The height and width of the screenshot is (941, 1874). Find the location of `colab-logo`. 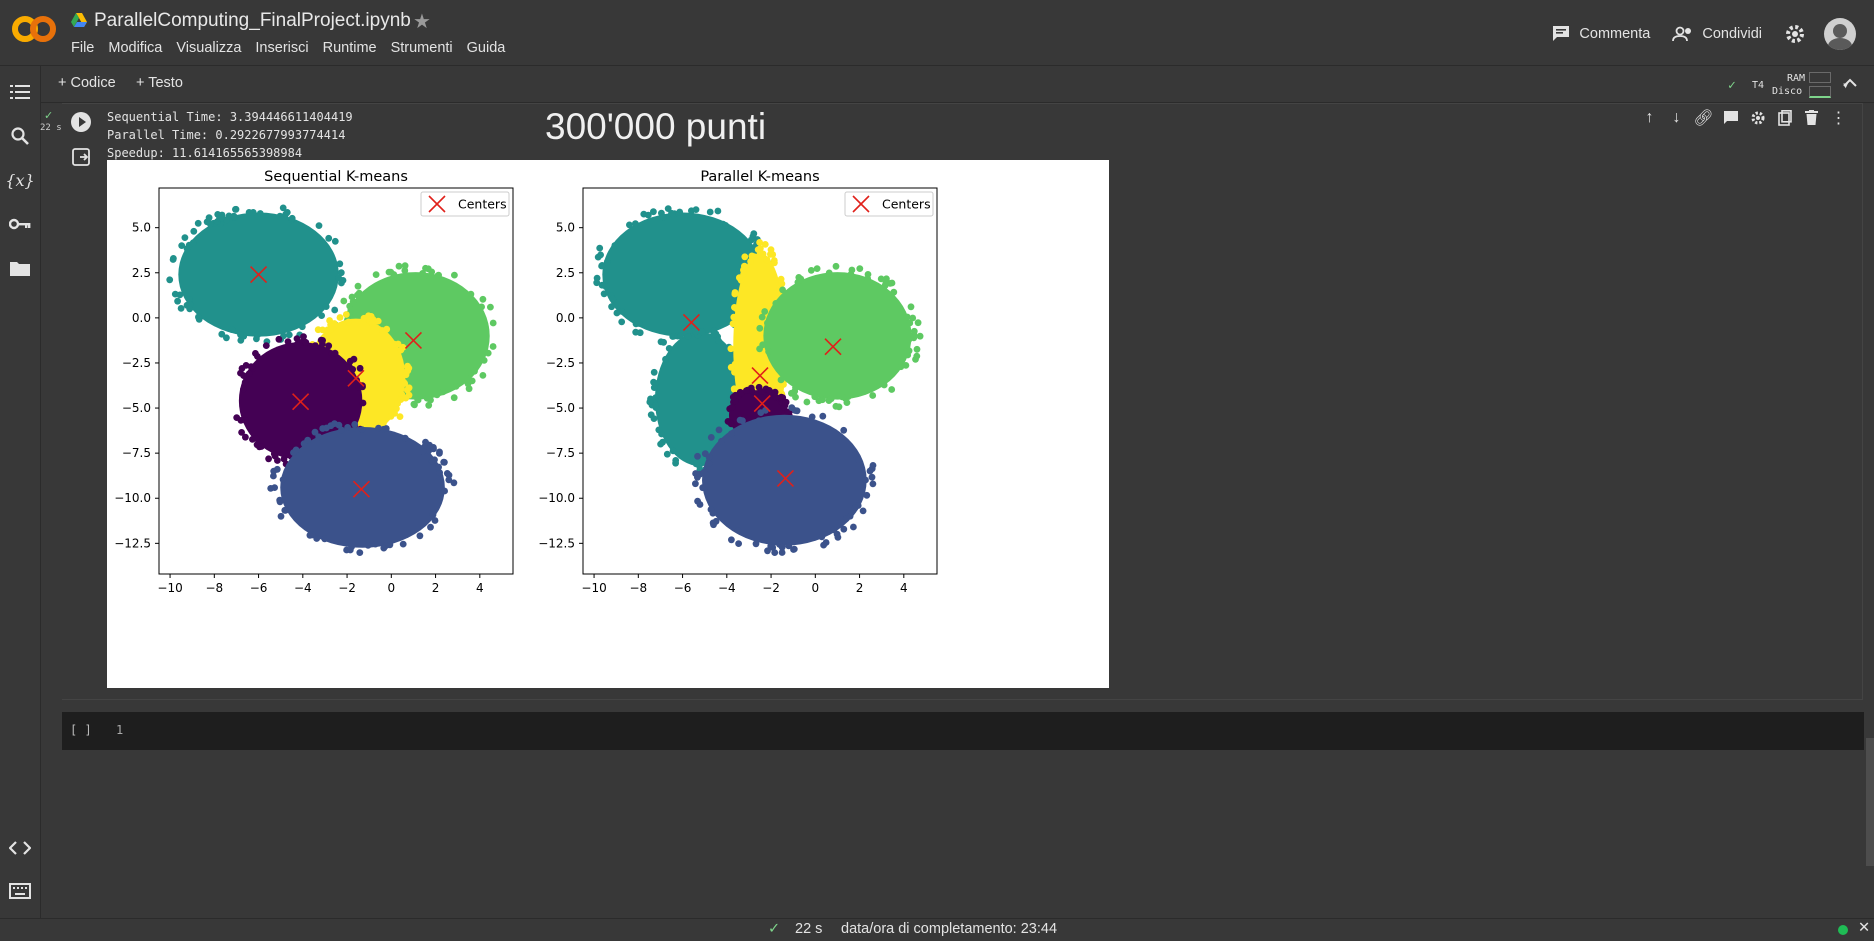

colab-logo is located at coordinates (34, 29).